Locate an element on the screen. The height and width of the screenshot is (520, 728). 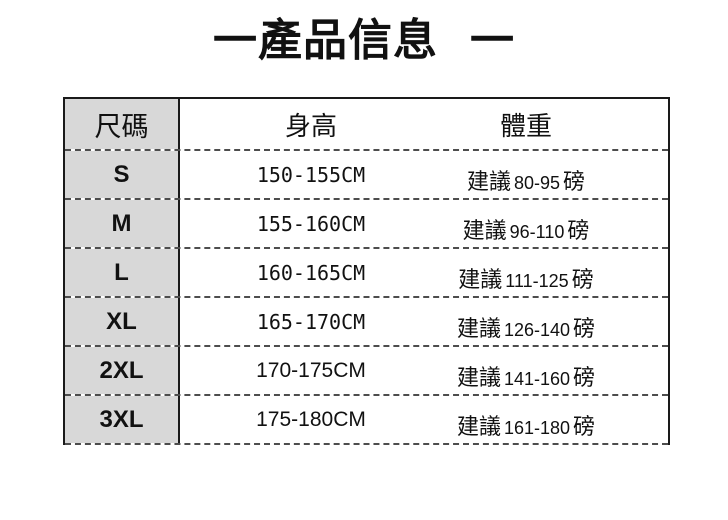
weight-range: 141-160 is located at coordinates (537, 379).